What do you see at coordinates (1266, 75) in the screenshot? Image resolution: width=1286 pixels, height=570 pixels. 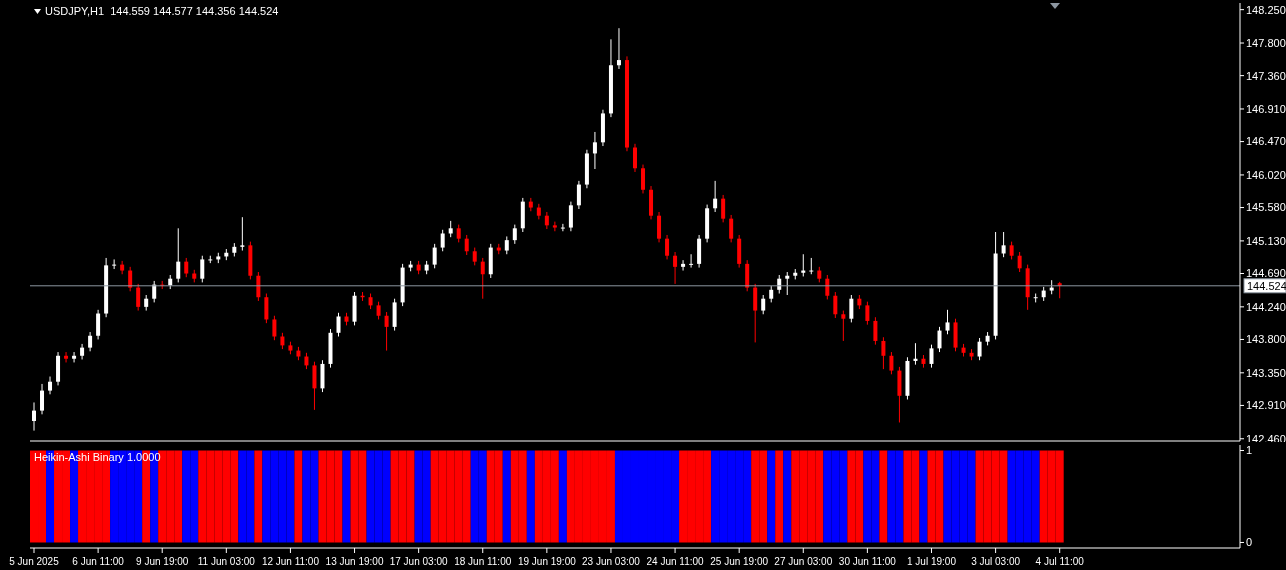 I see `y-tick-label: 147.360` at bounding box center [1266, 75].